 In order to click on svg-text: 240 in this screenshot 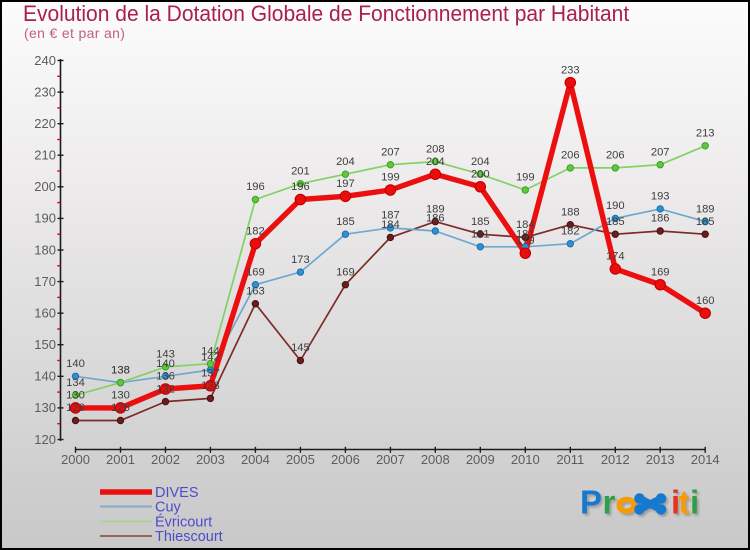, I will do `click(45, 60)`.